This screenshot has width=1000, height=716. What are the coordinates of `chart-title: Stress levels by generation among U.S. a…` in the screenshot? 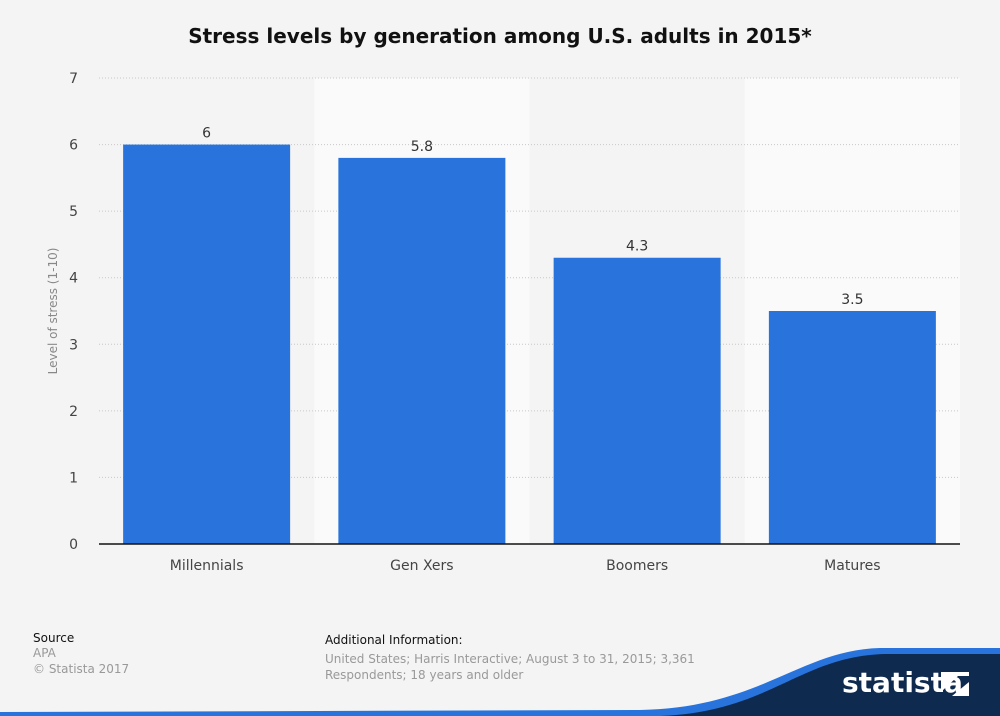 It's located at (500, 36).